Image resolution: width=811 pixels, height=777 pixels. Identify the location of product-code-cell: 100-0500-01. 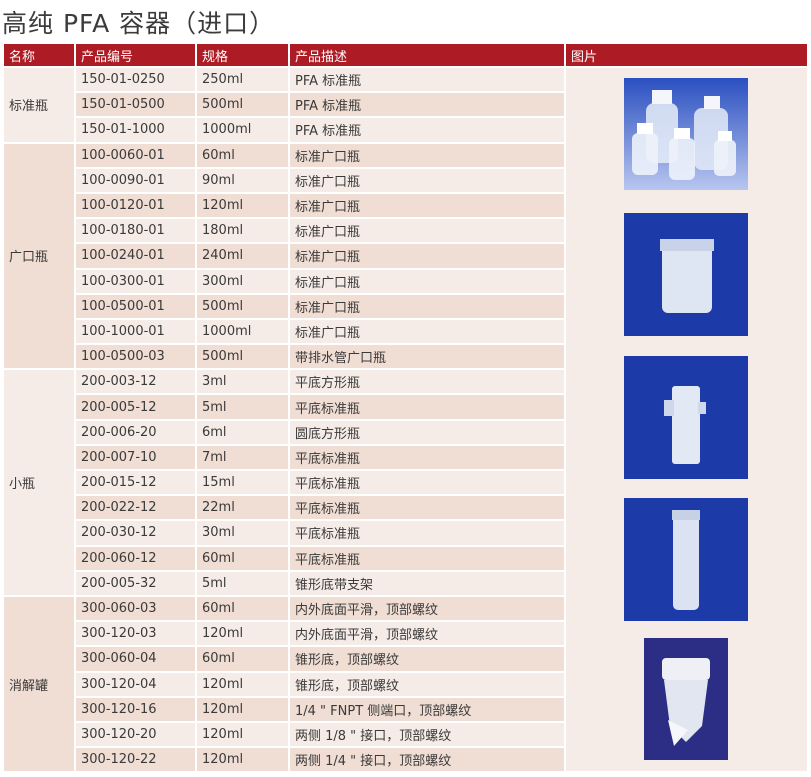
(135, 306).